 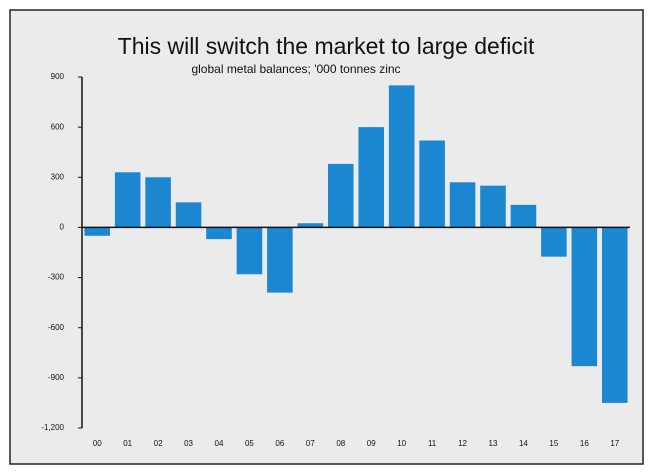 What do you see at coordinates (553, 443) in the screenshot?
I see `x-tick-label: 15` at bounding box center [553, 443].